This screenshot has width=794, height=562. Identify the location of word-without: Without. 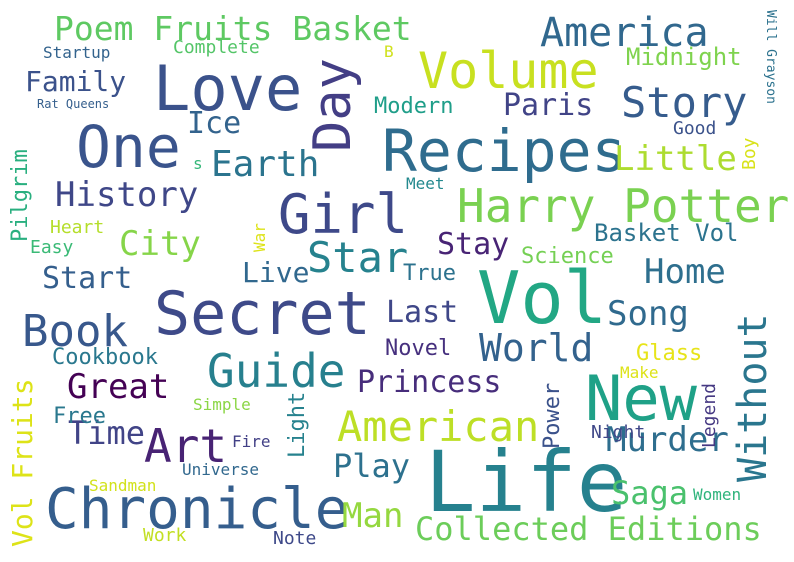
(753, 397).